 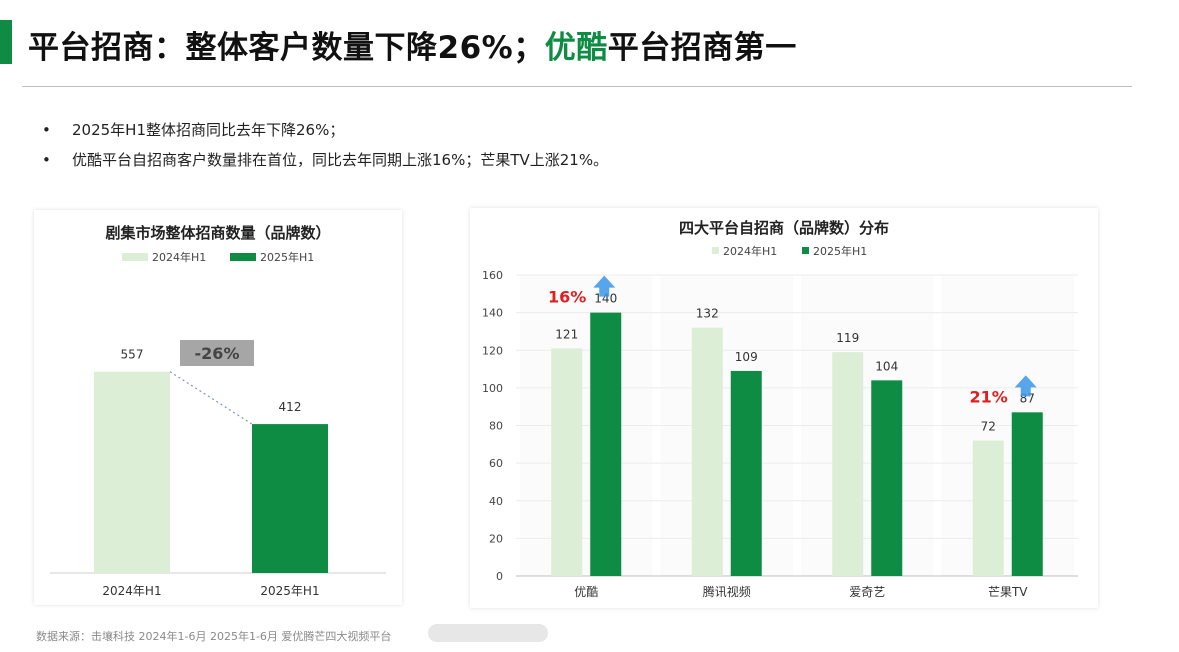 I want to click on data-label: 132, so click(x=707, y=314).